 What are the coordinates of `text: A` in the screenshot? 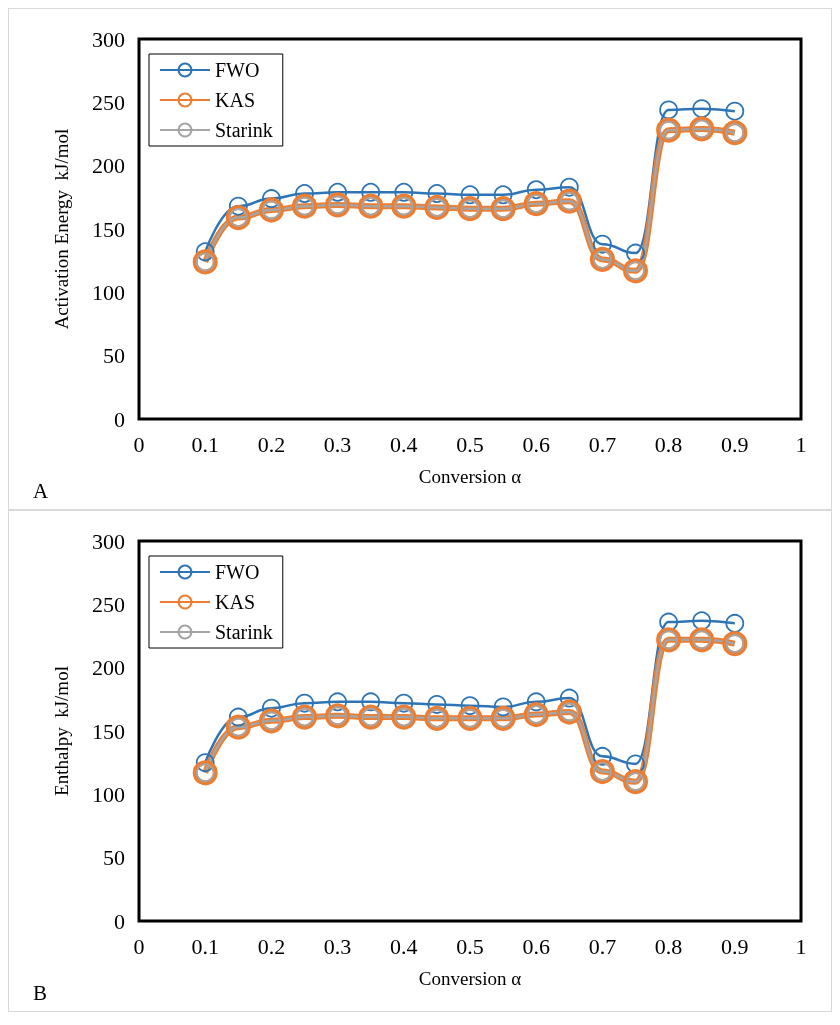 It's located at (41, 490).